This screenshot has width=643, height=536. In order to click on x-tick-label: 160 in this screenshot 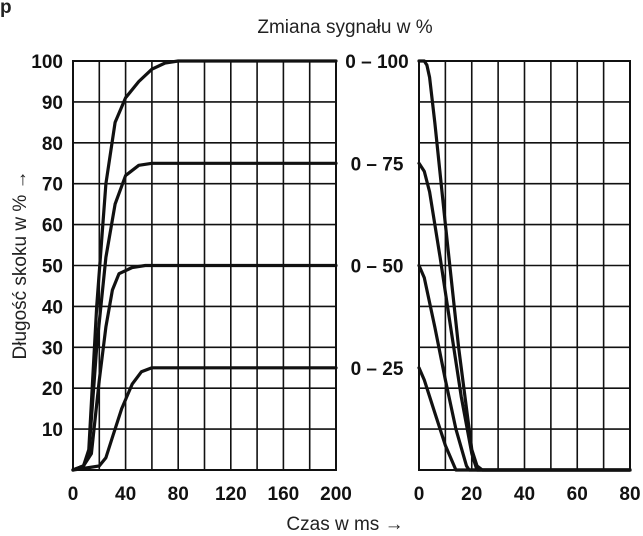, I will do `click(284, 494)`.